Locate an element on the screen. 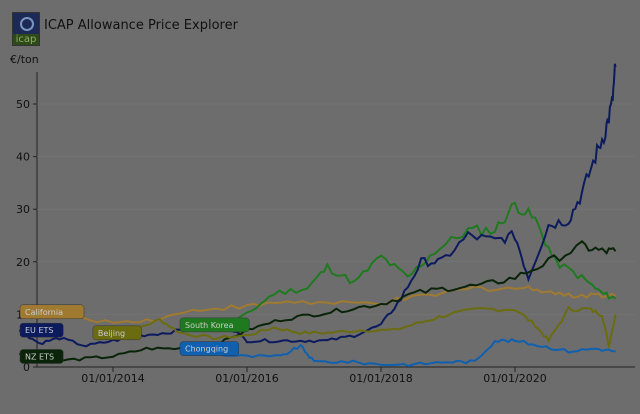  y-tick-label: 50 is located at coordinates (23, 104).